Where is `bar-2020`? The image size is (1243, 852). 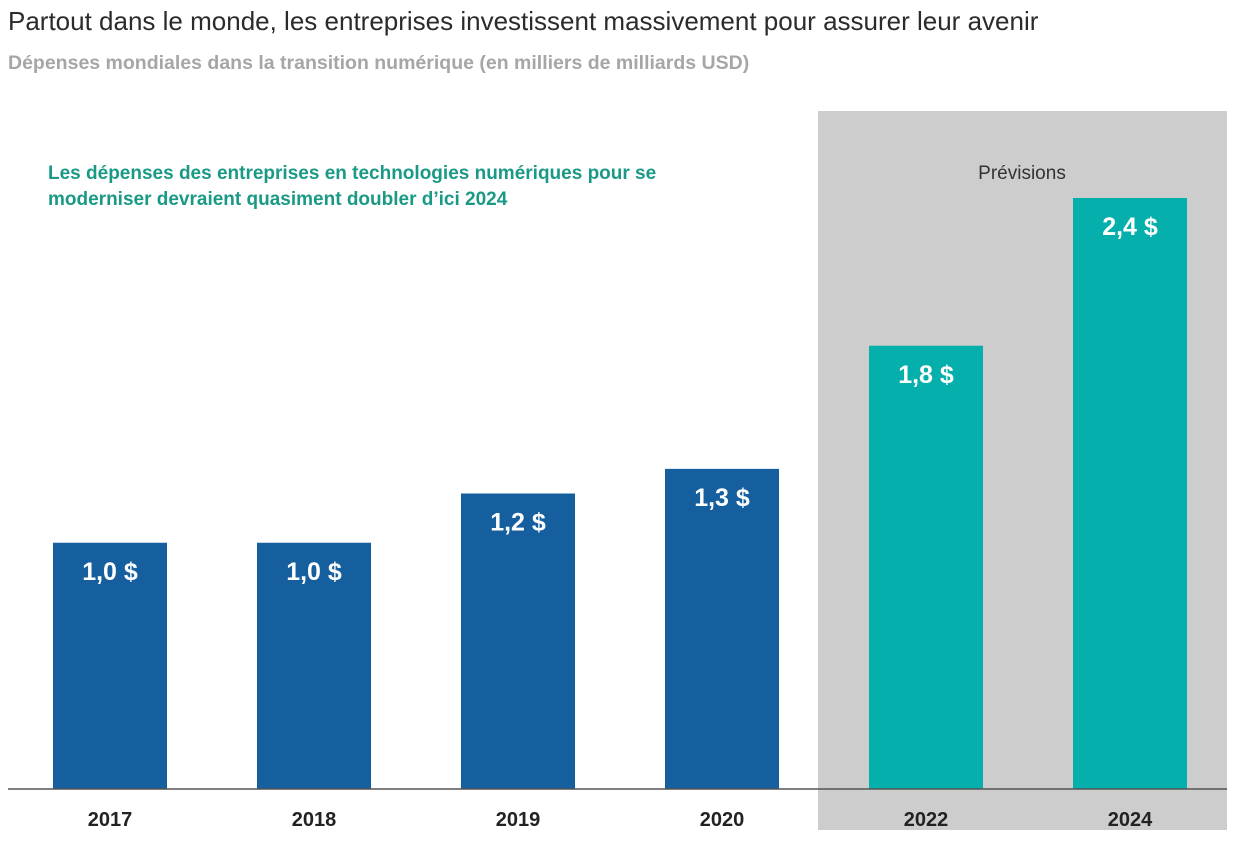 bar-2020 is located at coordinates (722, 628).